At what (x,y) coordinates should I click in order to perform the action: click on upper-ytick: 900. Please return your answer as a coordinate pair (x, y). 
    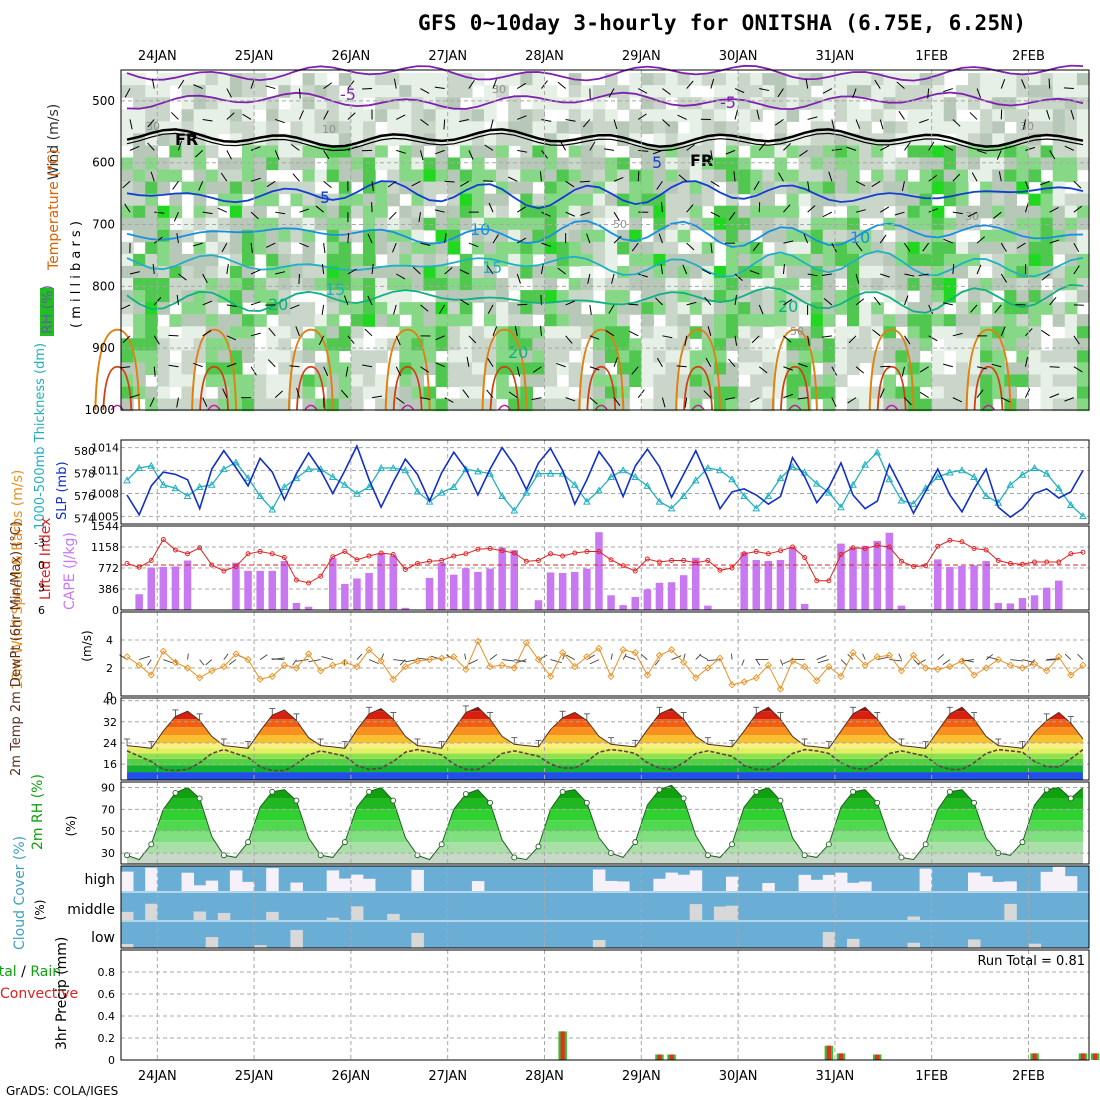
    Looking at the image, I should click on (103, 348).